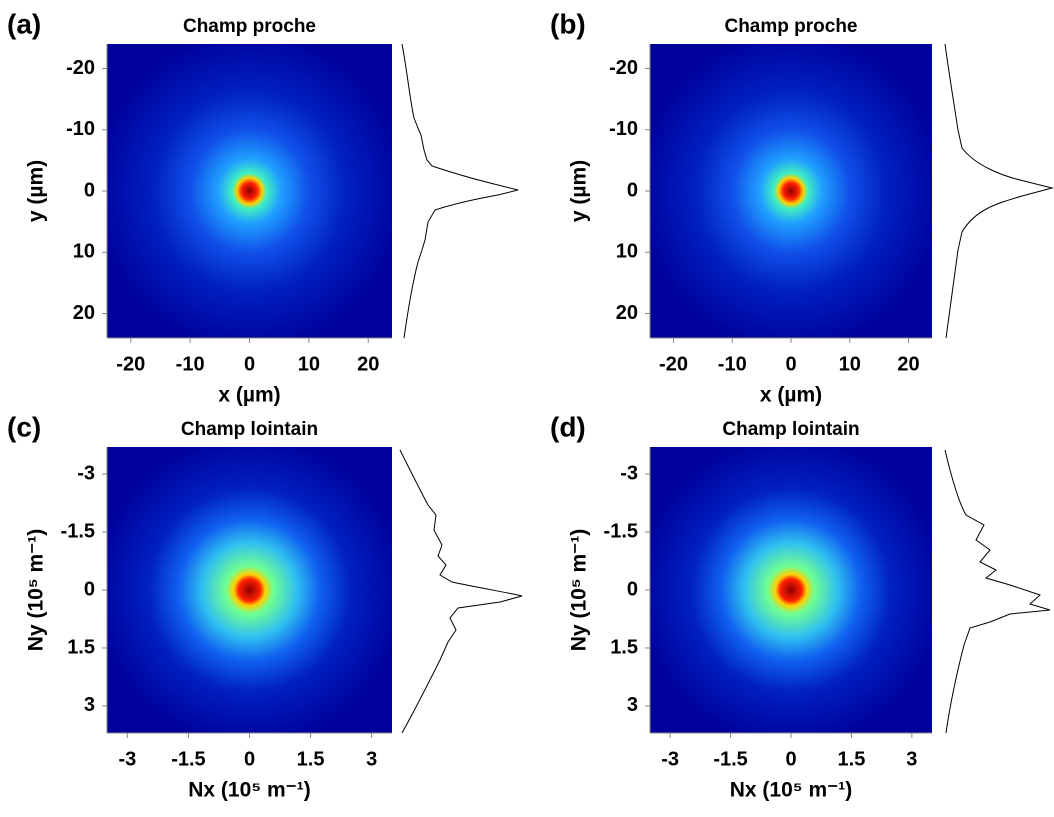 This screenshot has height=817, width=1054. I want to click on panel-label: (a), so click(24, 23).